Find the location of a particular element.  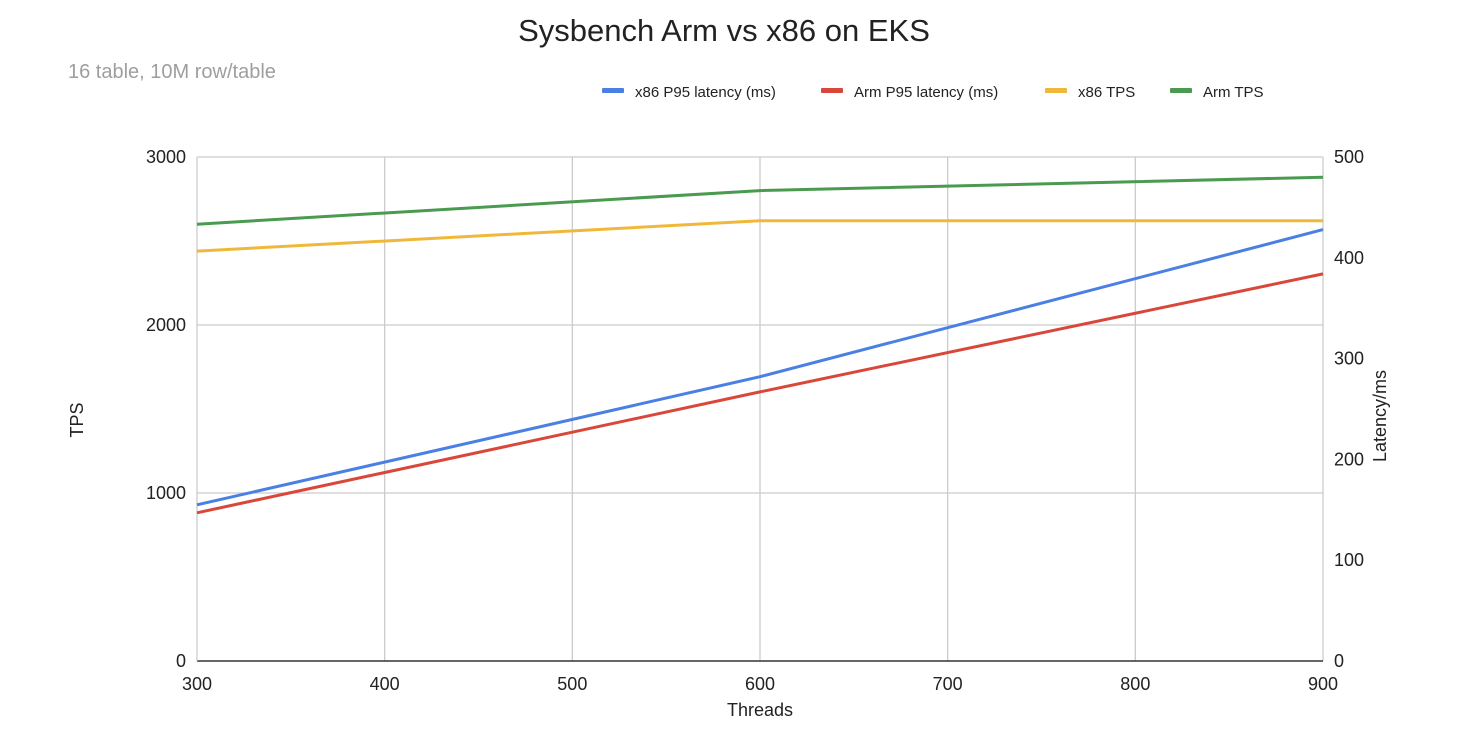

legend-label: Arm TPS is located at coordinates (1233, 92).